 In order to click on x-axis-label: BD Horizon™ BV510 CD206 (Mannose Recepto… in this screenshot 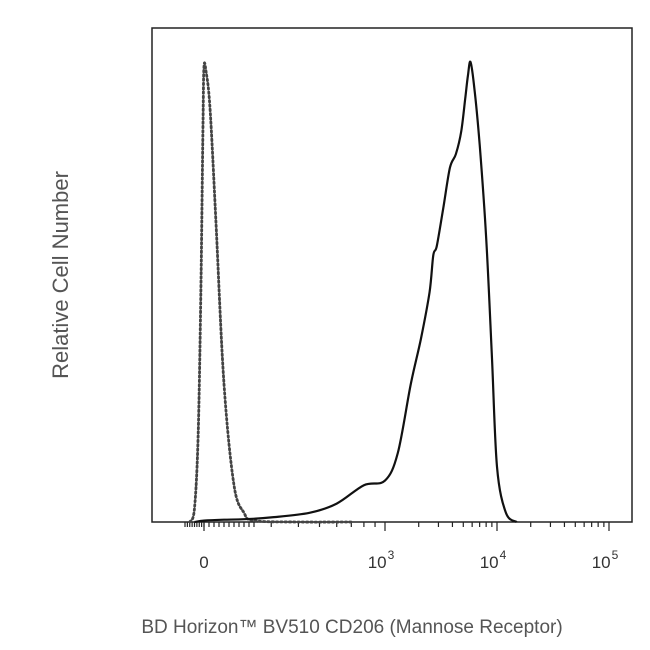, I will do `click(351, 627)`.